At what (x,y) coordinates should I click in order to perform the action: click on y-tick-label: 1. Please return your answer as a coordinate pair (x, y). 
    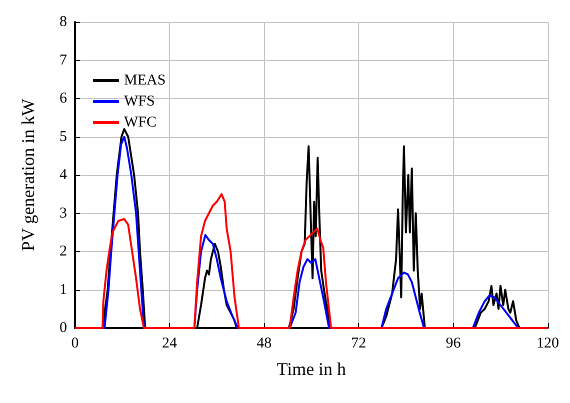
    Looking at the image, I should click on (63, 290).